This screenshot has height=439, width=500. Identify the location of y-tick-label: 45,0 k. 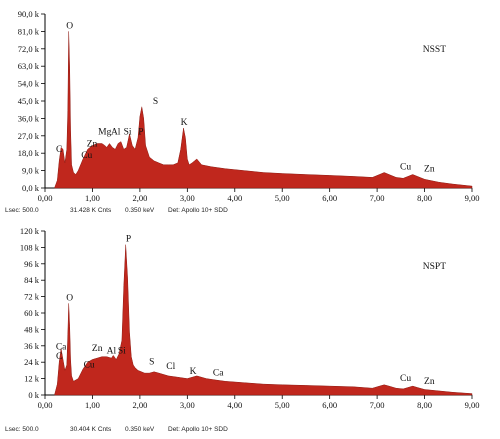
(29, 101).